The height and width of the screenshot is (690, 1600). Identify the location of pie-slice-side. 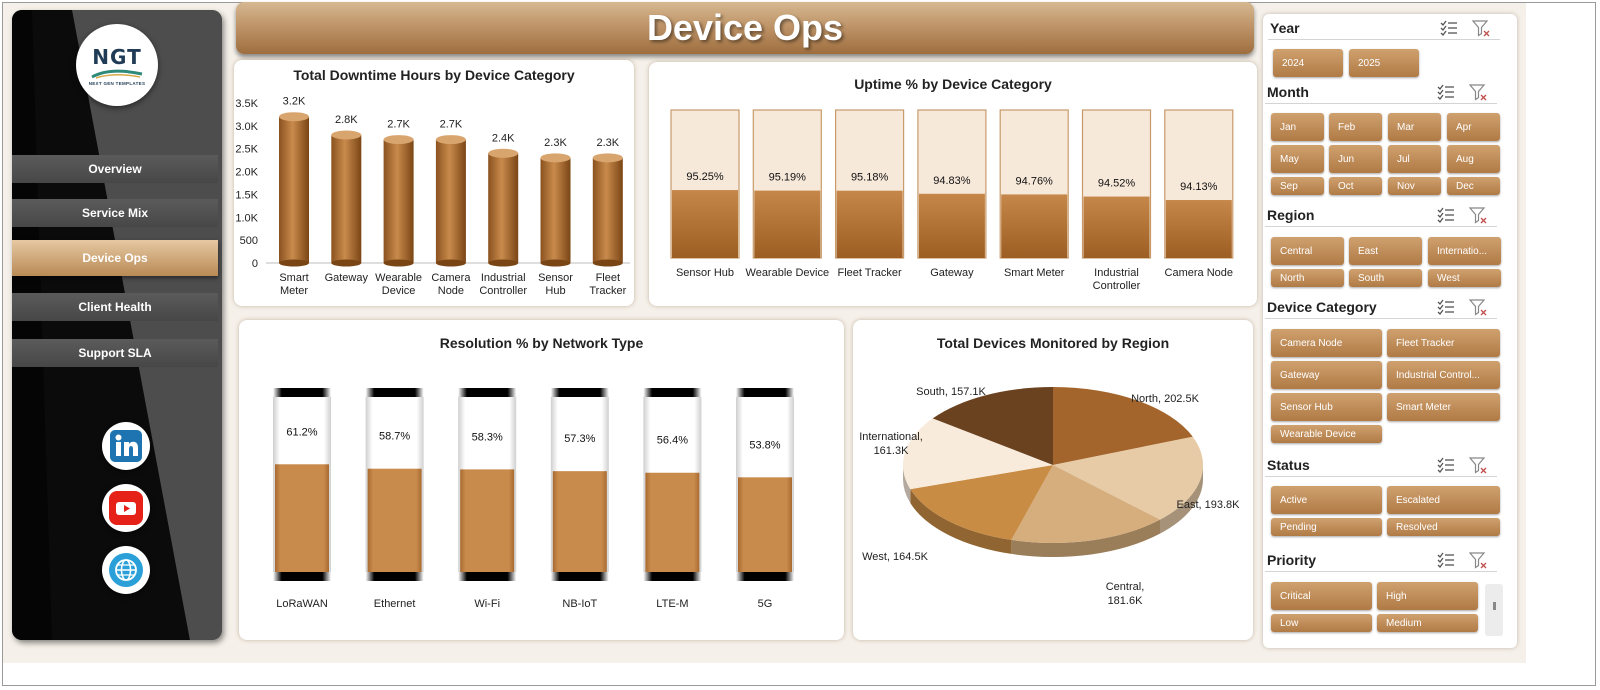
(907, 484).